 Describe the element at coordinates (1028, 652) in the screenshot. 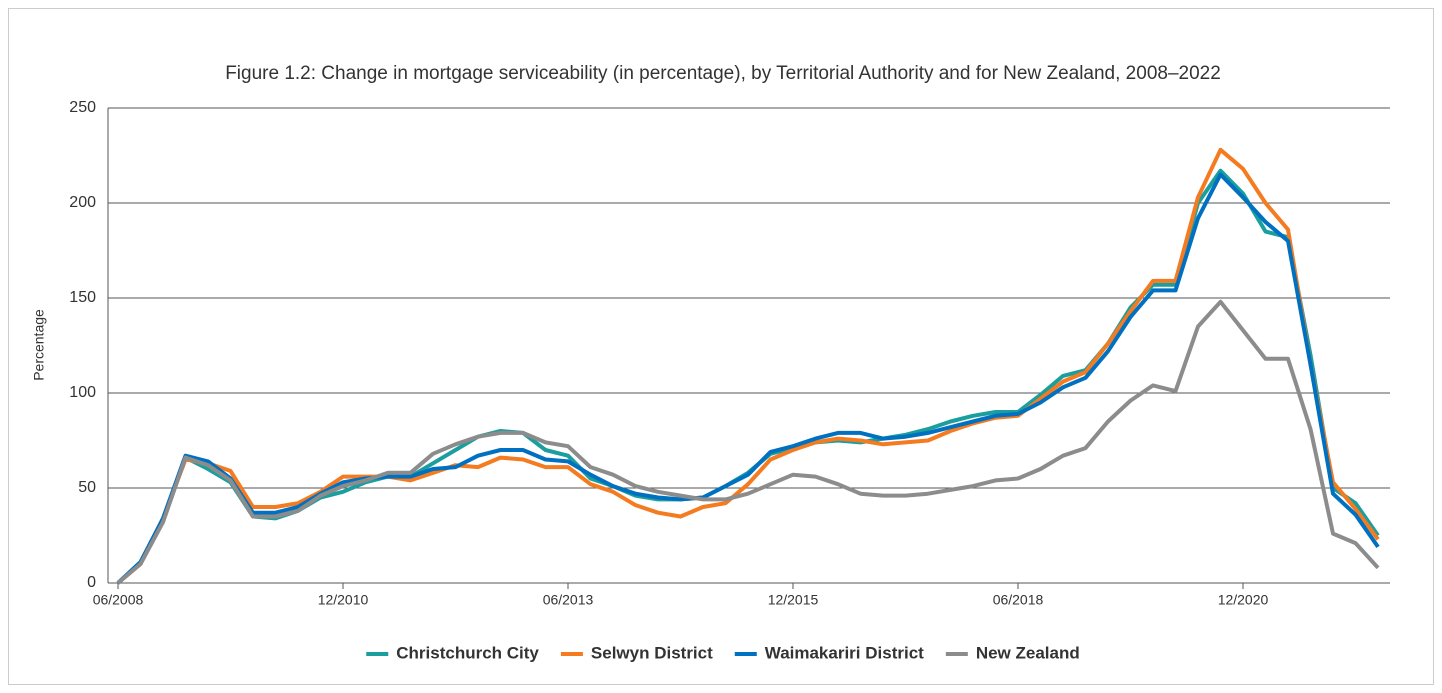

I see `legend-label: New Zealand` at that location.